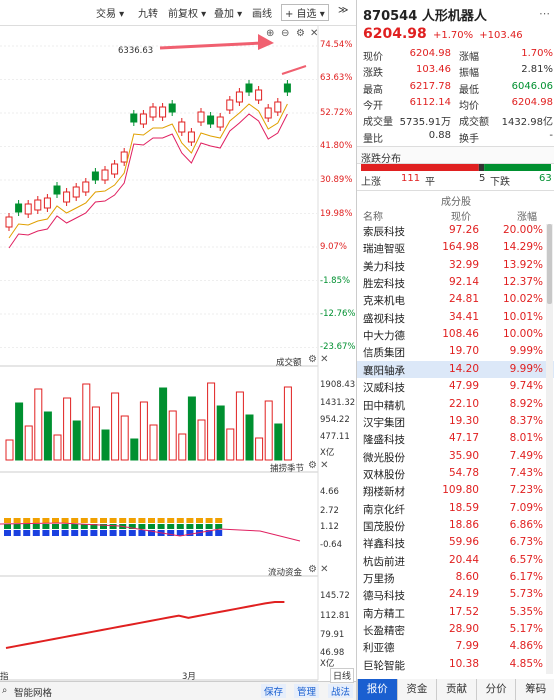 Image resolution: width=554 pixels, height=700 pixels. Describe the element at coordinates (300, 33) in the screenshot. I see `settings-gear-icon: ⚙` at that location.